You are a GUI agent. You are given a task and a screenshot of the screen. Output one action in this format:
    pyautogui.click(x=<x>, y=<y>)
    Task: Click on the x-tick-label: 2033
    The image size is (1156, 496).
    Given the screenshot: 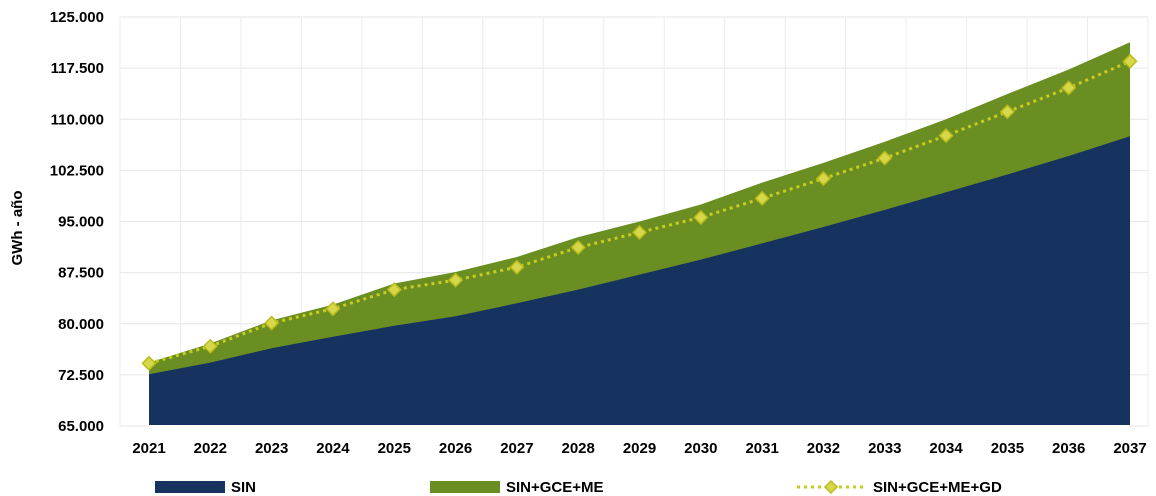 What is the action you would take?
    pyautogui.click(x=884, y=448)
    